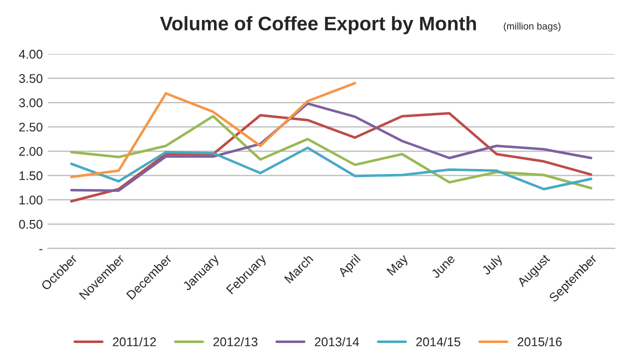 The image size is (637, 360). I want to click on legend-label: 2014/15, so click(438, 341).